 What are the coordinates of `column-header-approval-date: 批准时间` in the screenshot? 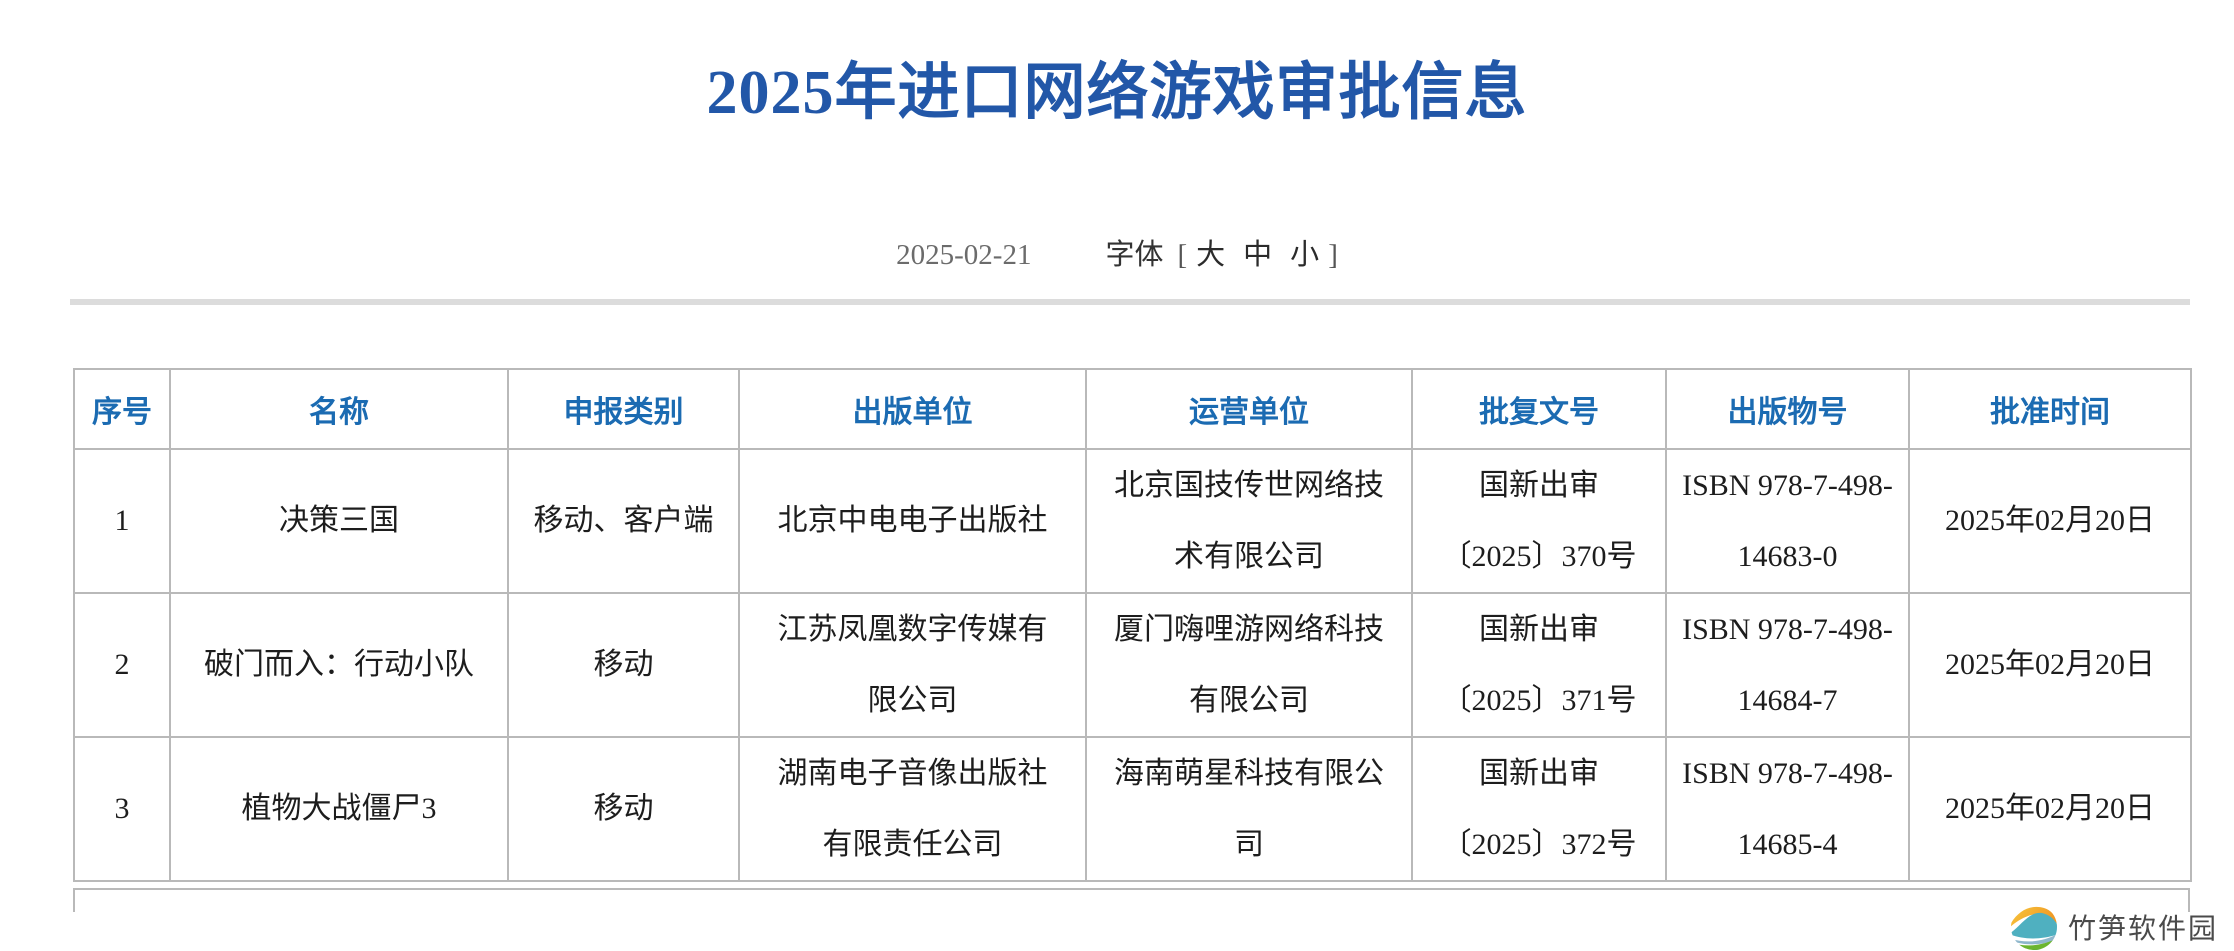 It's located at (2050, 408).